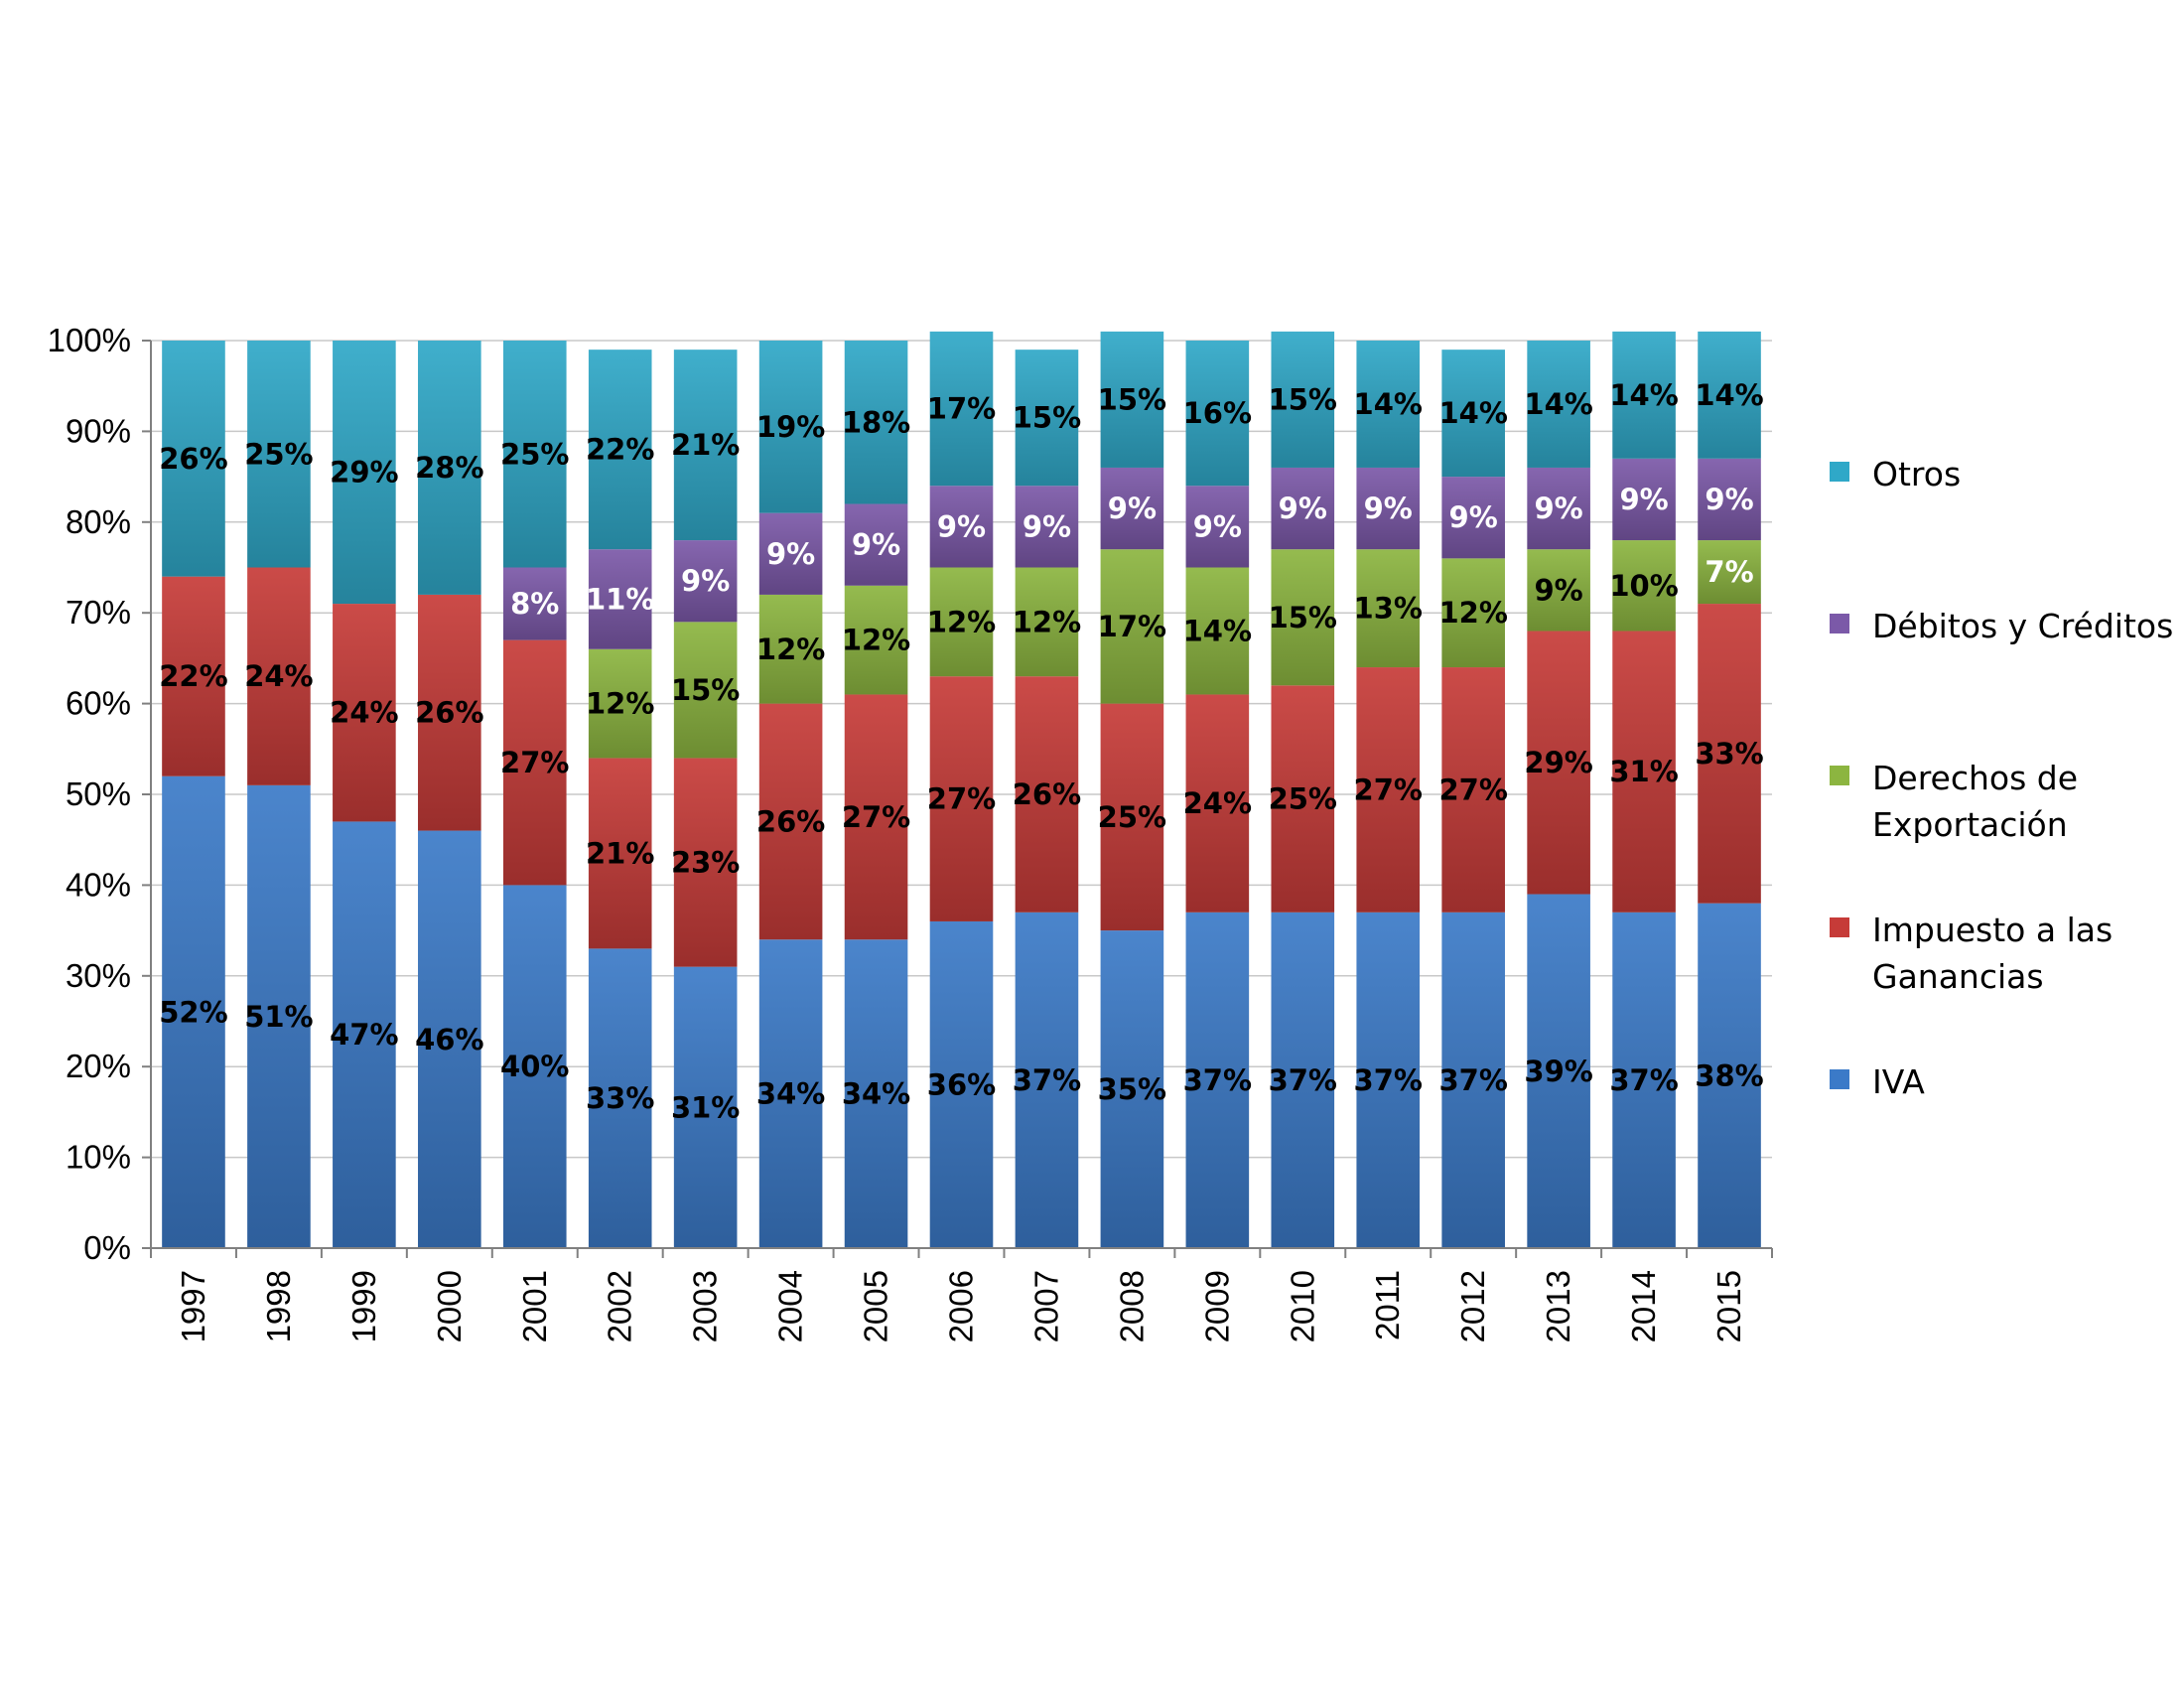  Describe the element at coordinates (1729, 754) in the screenshot. I see `data-label: 33%` at that location.